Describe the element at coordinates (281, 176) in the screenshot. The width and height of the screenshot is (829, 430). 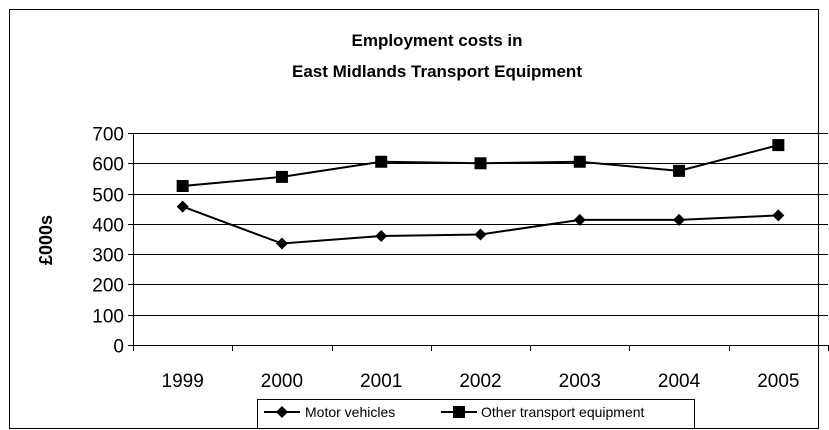
I see `point-other-transport-equipment-2000` at that location.